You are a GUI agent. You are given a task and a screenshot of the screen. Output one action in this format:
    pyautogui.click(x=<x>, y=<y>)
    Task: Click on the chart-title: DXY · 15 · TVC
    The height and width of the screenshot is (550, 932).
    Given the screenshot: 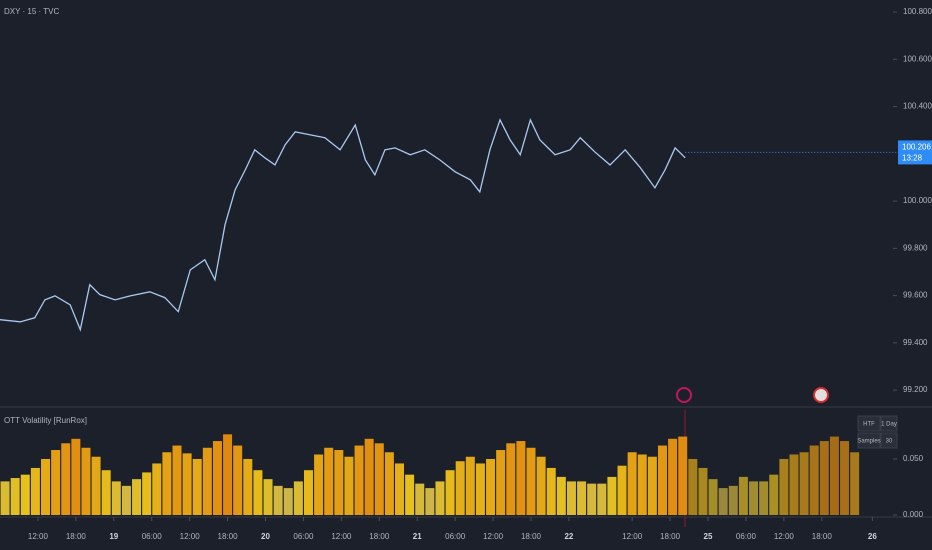 What is the action you would take?
    pyautogui.click(x=32, y=11)
    